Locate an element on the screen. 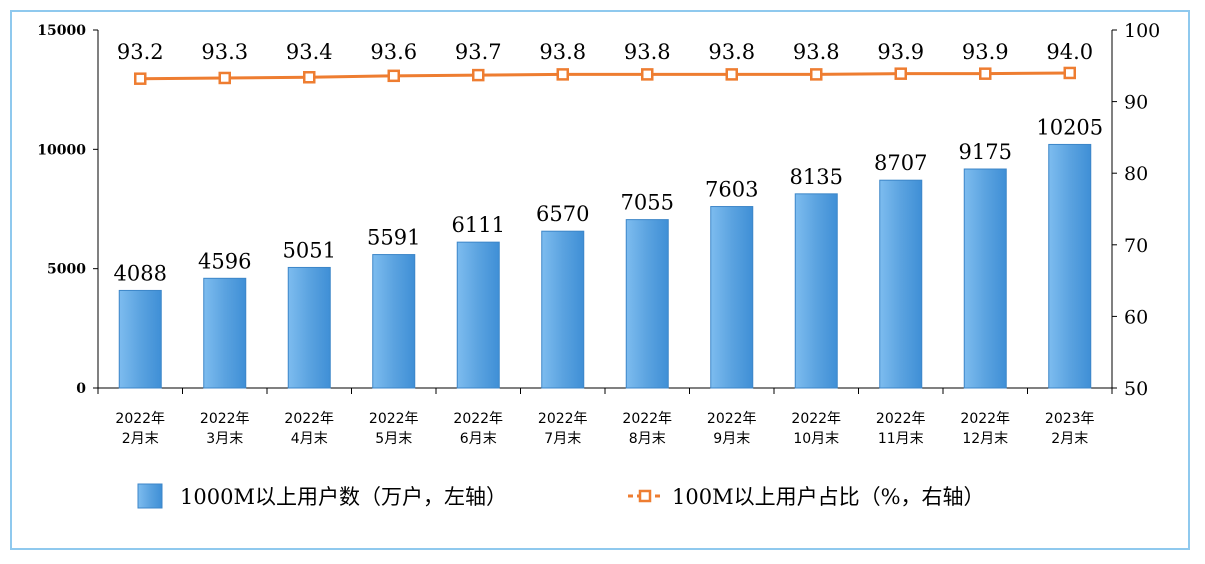 Image resolution: width=1205 pixels, height=564 pixels. x-tick-label-line2: 7月末 is located at coordinates (562, 439).